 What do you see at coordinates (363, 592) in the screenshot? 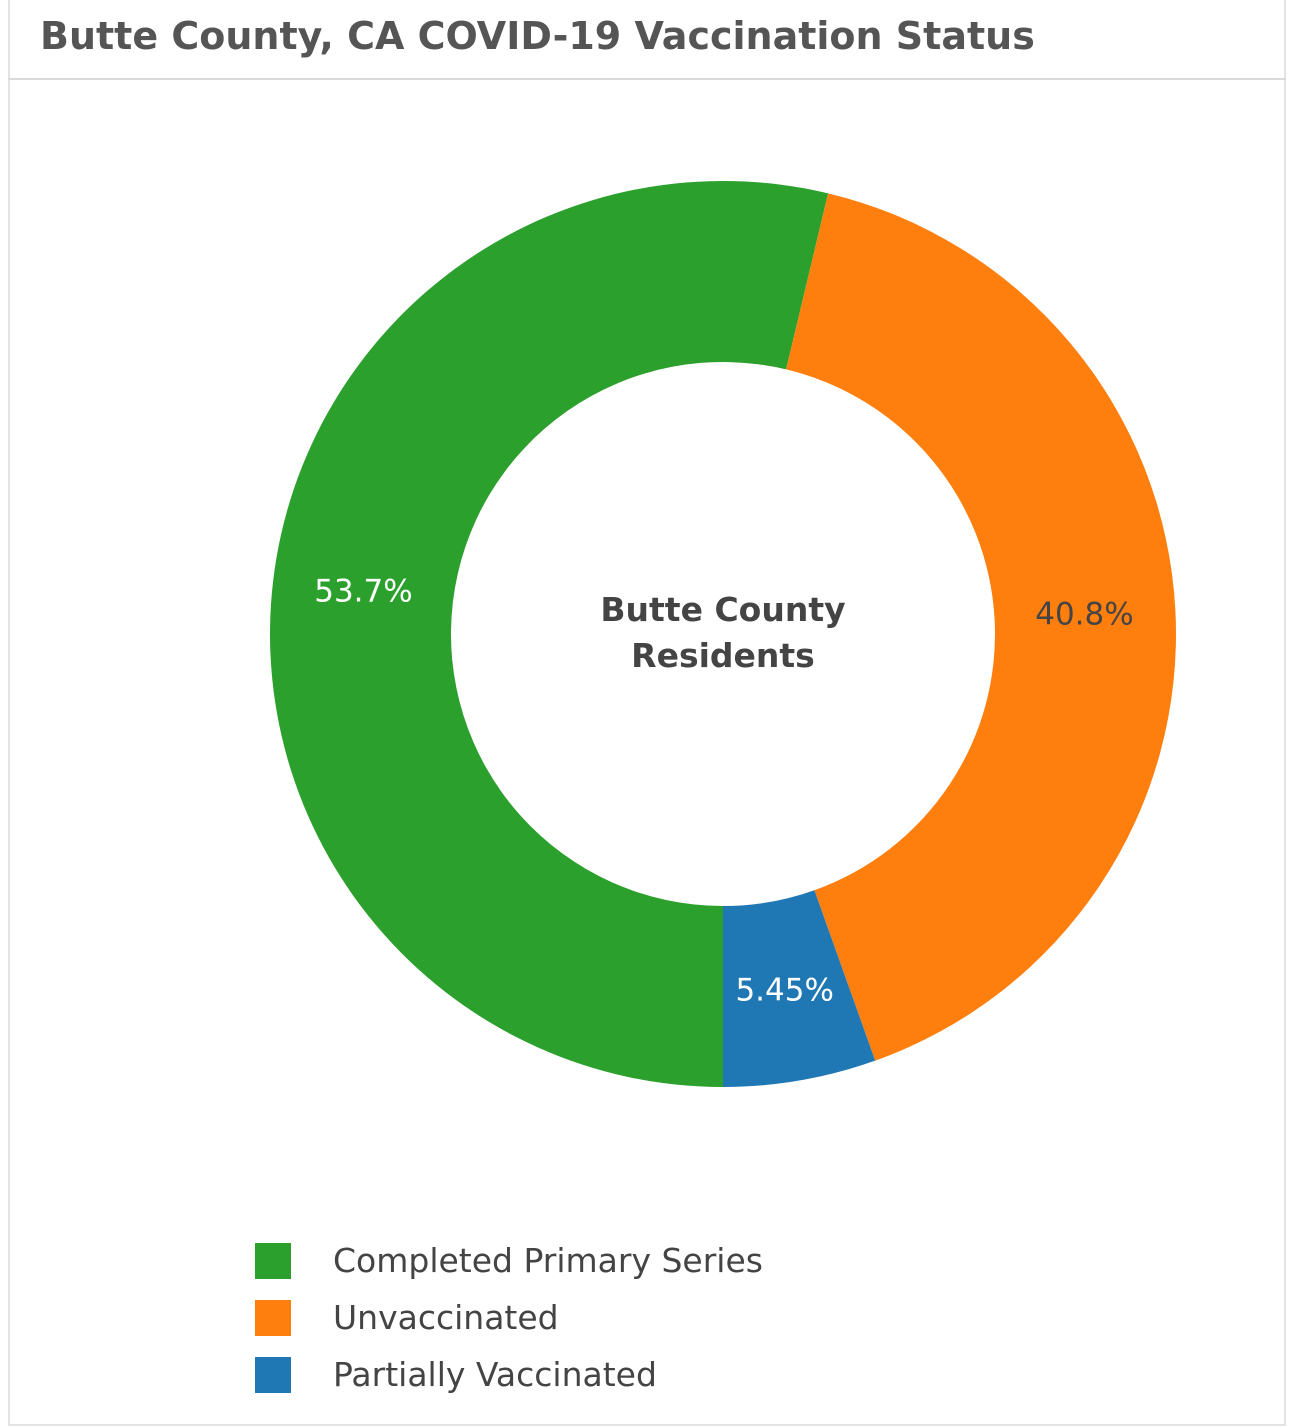
I see `slice-value-label: 53.7%` at bounding box center [363, 592].